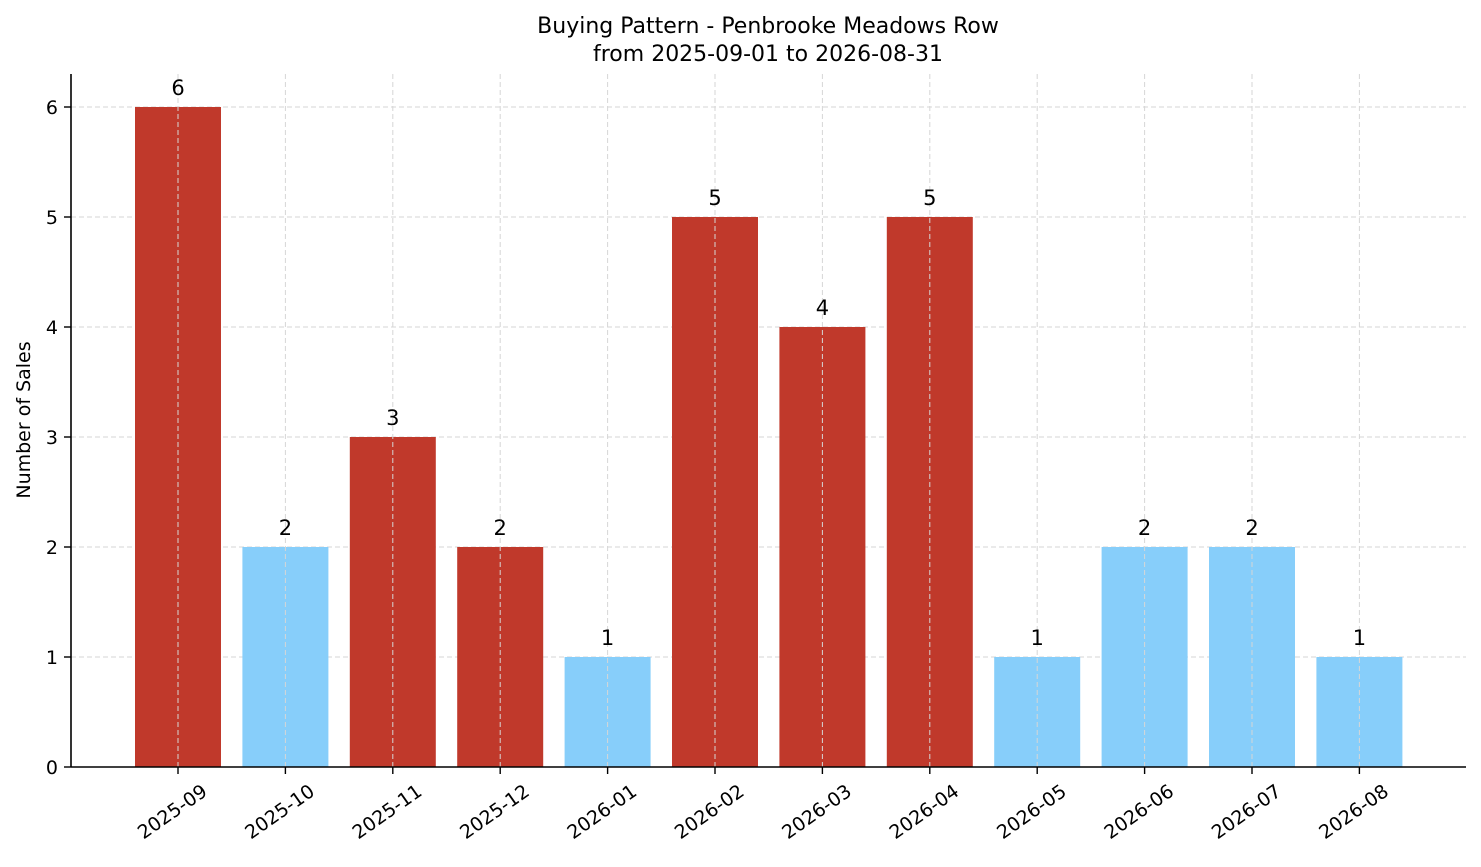 The image size is (1481, 867). I want to click on y-axis-label: Number of Sales, so click(24, 419).